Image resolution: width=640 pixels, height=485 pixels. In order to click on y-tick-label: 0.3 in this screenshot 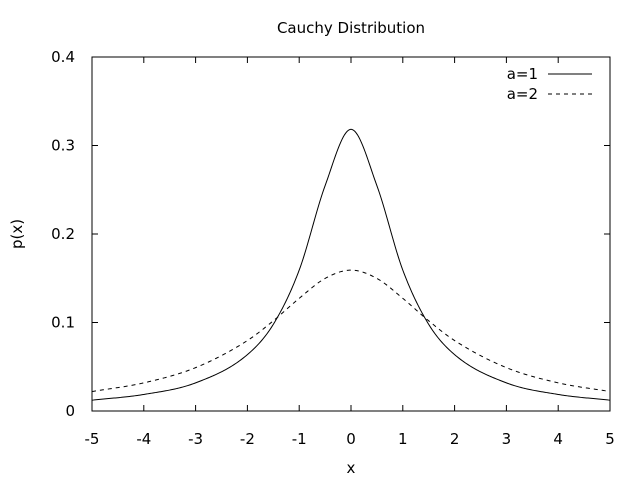, I will do `click(63, 146)`.